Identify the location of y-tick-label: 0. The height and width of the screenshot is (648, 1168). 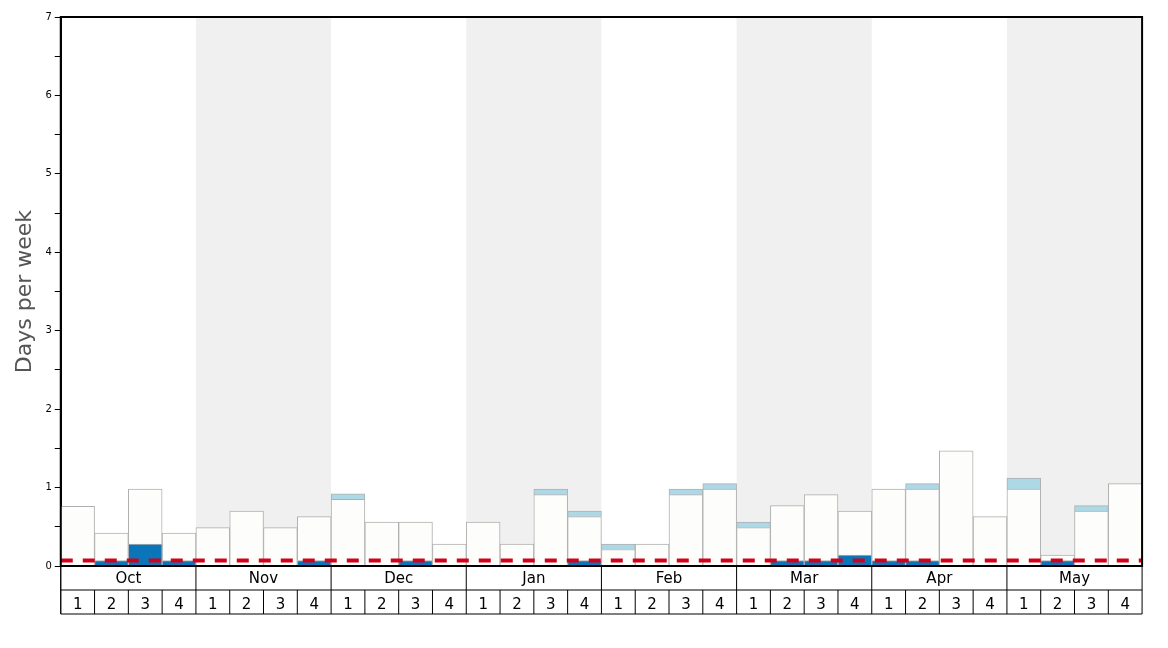
(48, 565).